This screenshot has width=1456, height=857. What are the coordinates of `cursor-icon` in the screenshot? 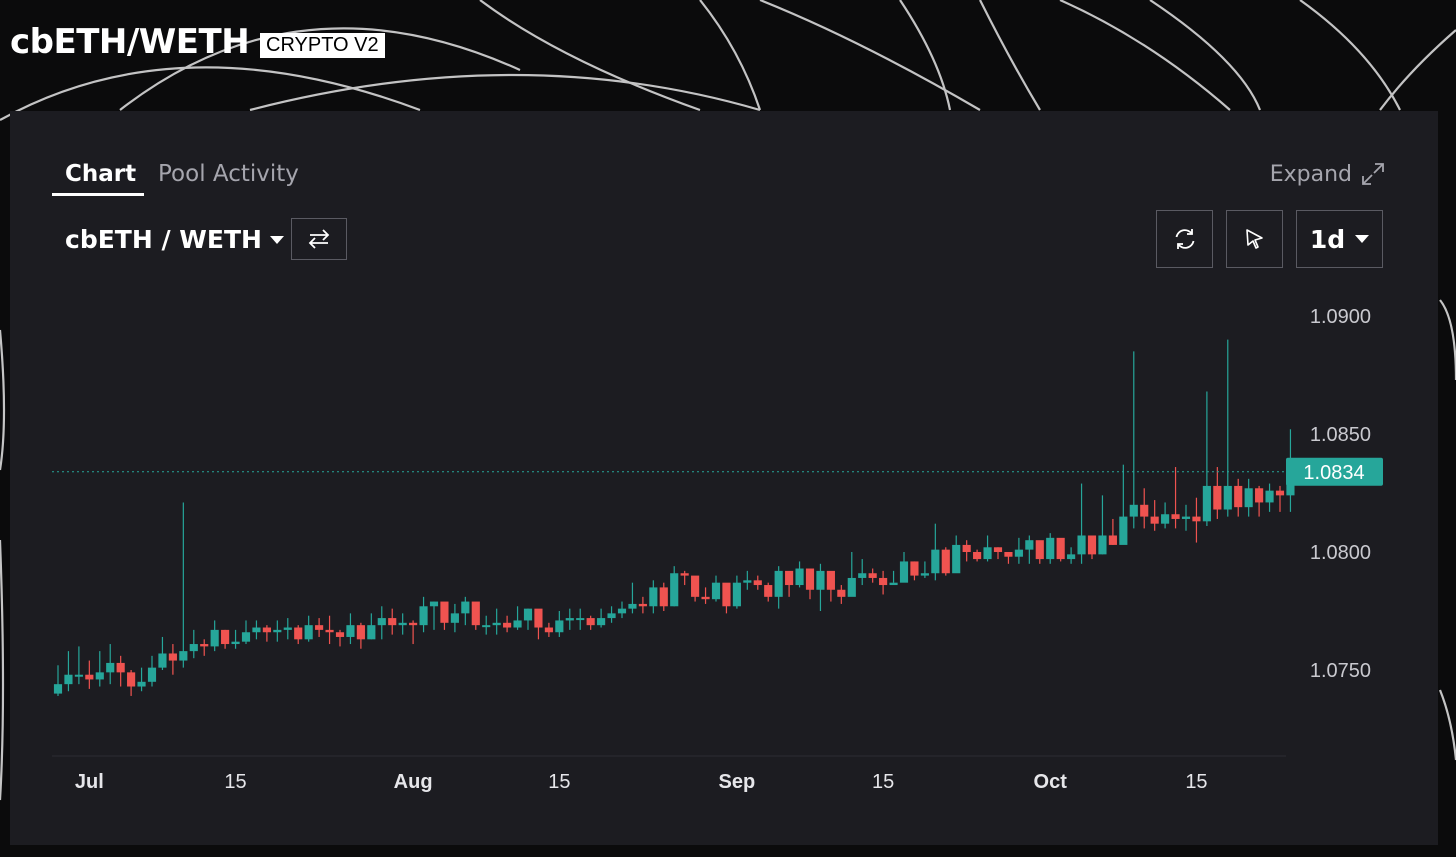 It's located at (1254, 239).